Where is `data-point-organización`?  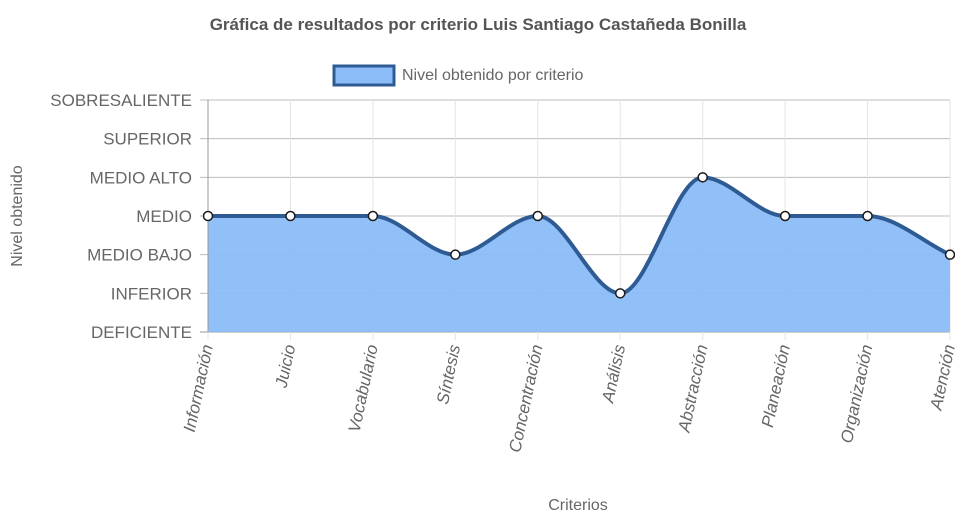 data-point-organización is located at coordinates (867, 216).